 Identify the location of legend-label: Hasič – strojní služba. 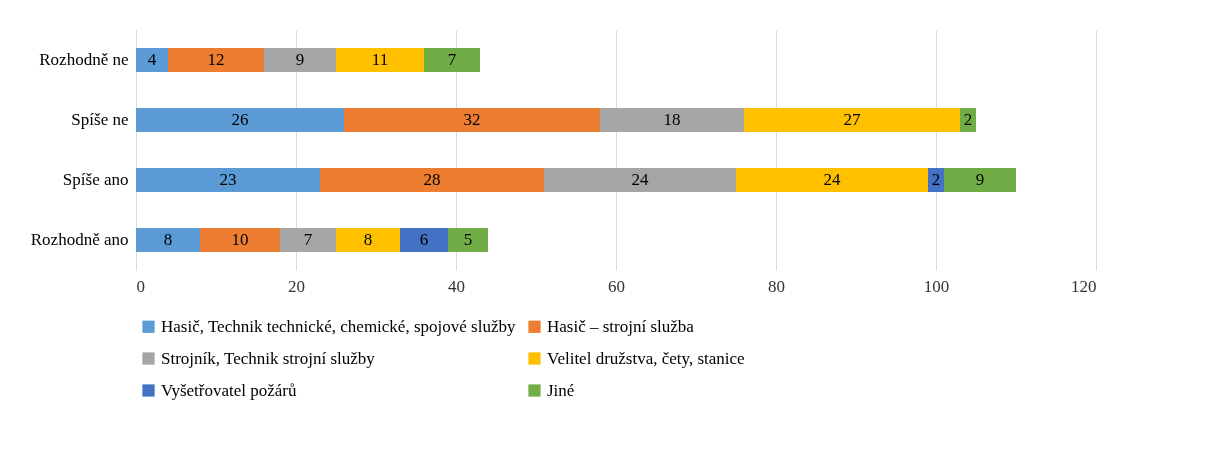
(621, 326).